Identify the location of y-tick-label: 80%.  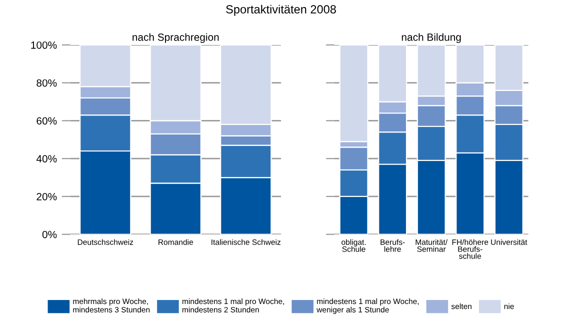
(46, 83).